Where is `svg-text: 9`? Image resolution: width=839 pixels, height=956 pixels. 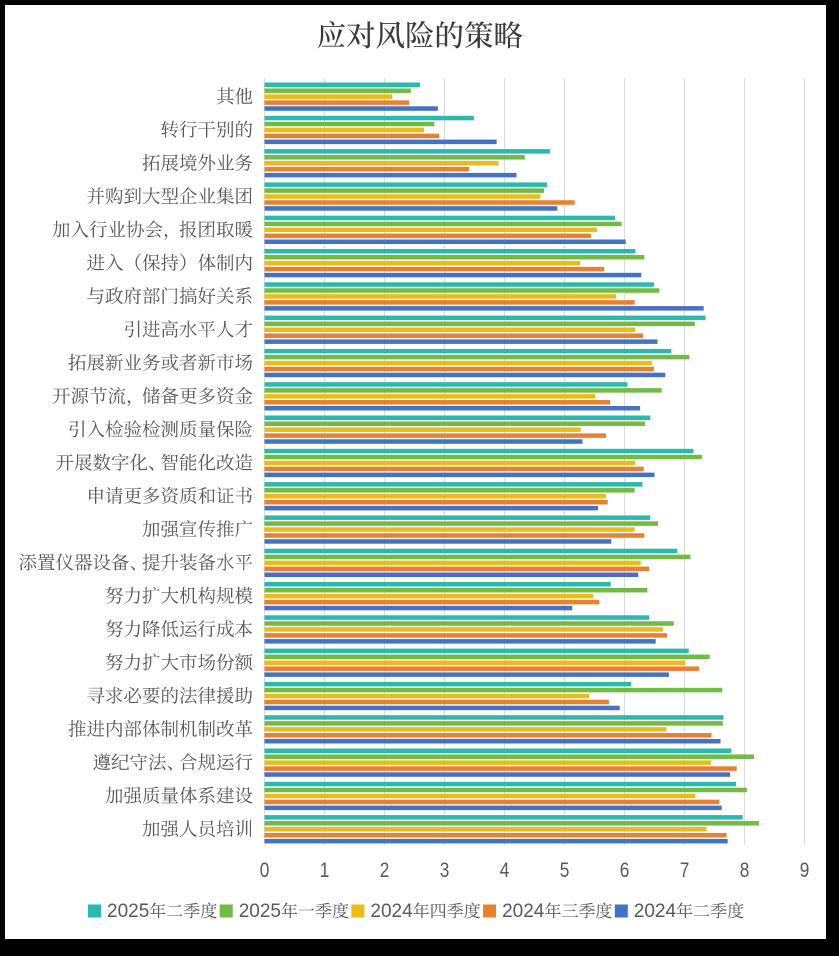
svg-text: 9 is located at coordinates (805, 871).